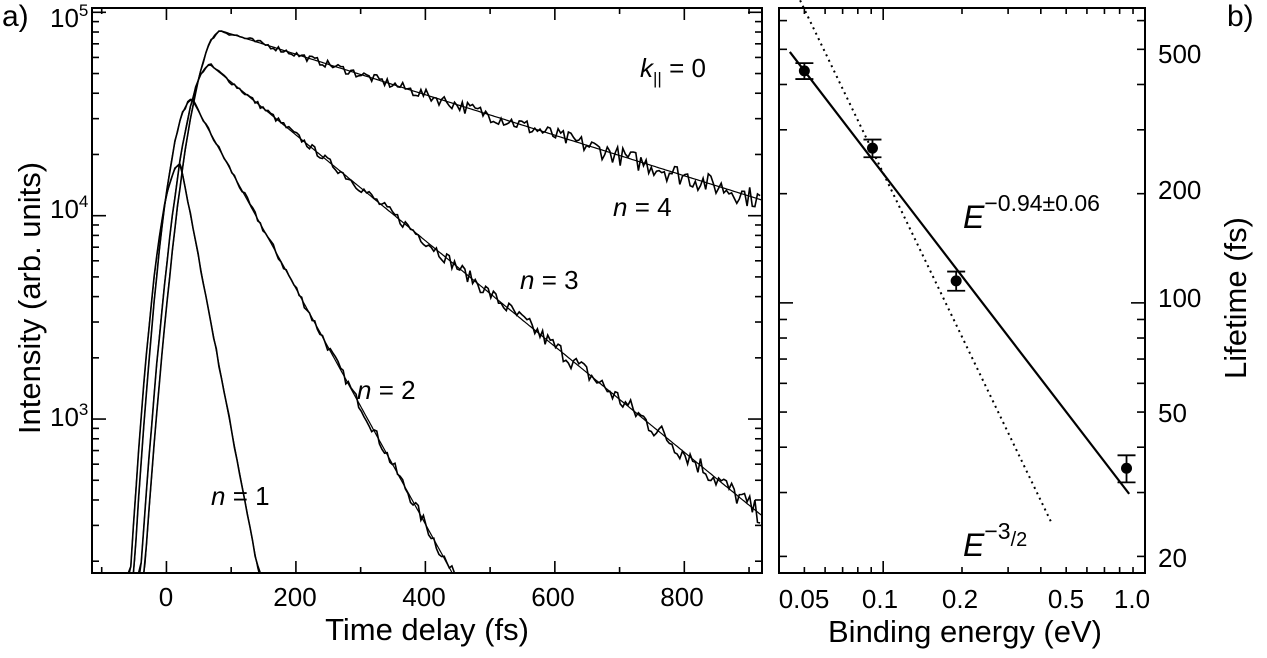 This screenshot has width=1267, height=658. Describe the element at coordinates (995, 540) in the screenshot. I see `model-exponent-label: E−3/2` at that location.